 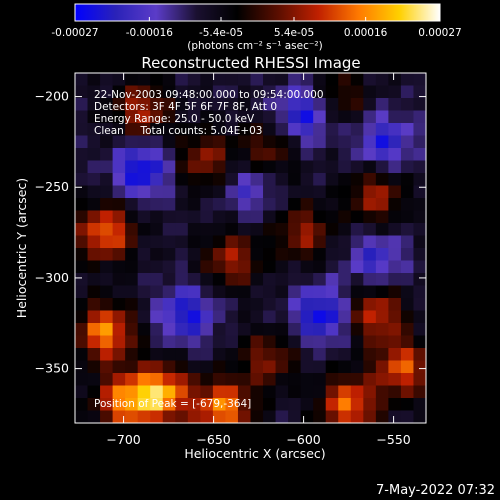 What do you see at coordinates (52, 96) in the screenshot?
I see `y-tick-label: −200` at bounding box center [52, 96].